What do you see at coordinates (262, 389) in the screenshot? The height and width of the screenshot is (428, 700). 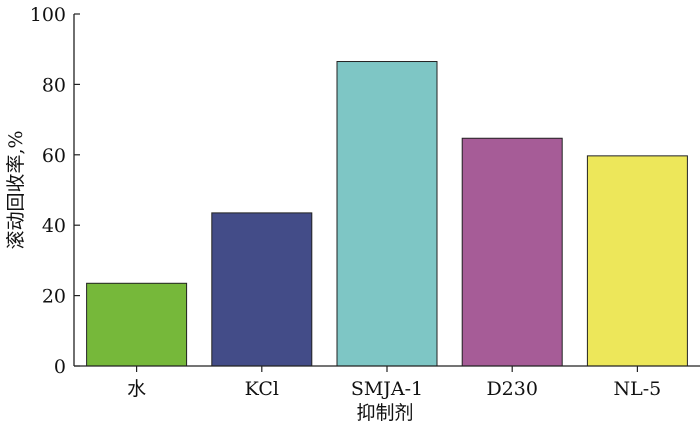 I see `x-tick-label-2: KCl` at bounding box center [262, 389].